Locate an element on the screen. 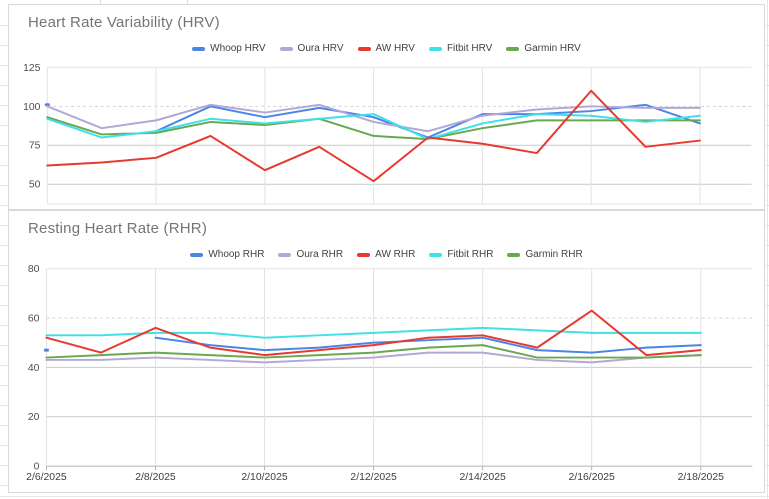 The image size is (769, 499). x-axis-tick-label: 2/14/2025 is located at coordinates (483, 477).